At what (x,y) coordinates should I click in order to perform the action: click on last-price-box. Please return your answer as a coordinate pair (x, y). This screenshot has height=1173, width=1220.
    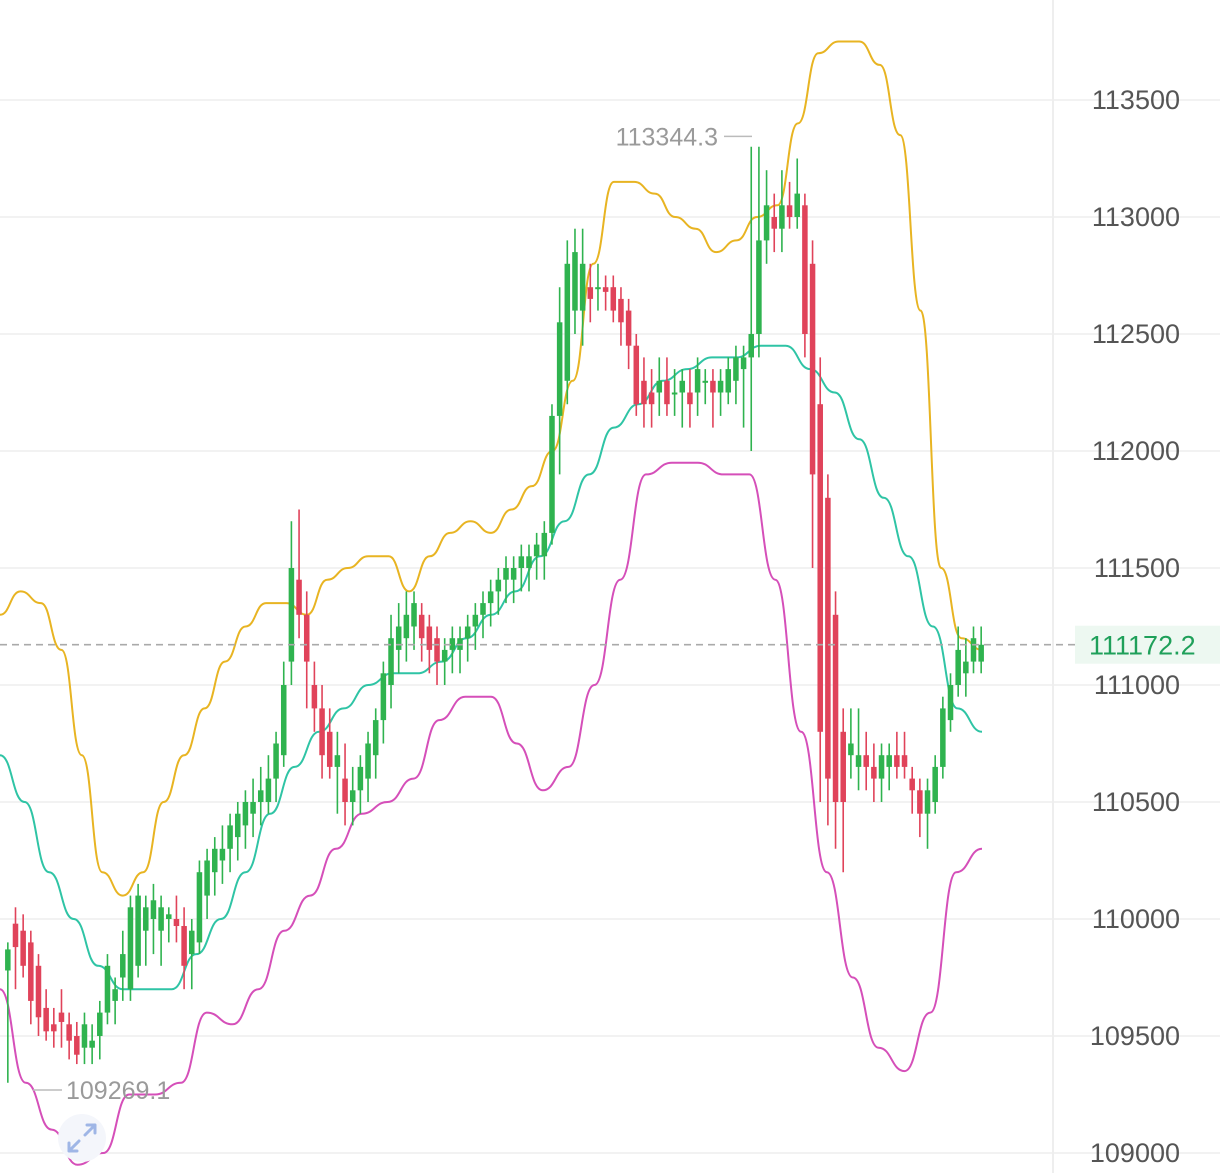
    Looking at the image, I should click on (1147, 644).